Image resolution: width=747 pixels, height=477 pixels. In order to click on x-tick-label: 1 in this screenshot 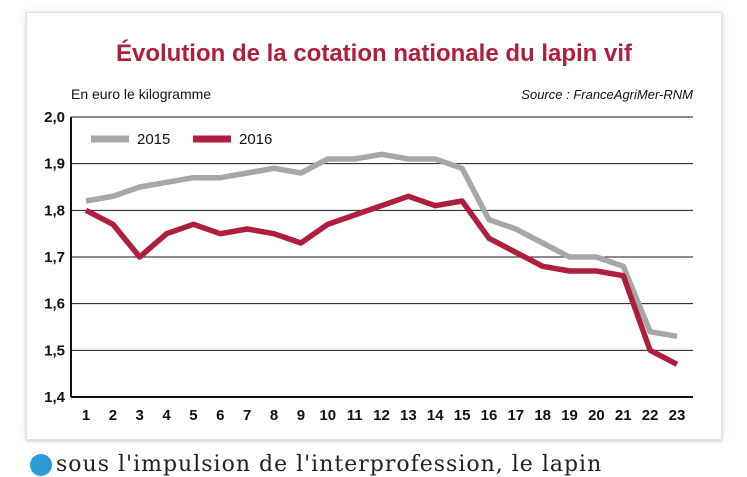, I will do `click(86, 415)`.